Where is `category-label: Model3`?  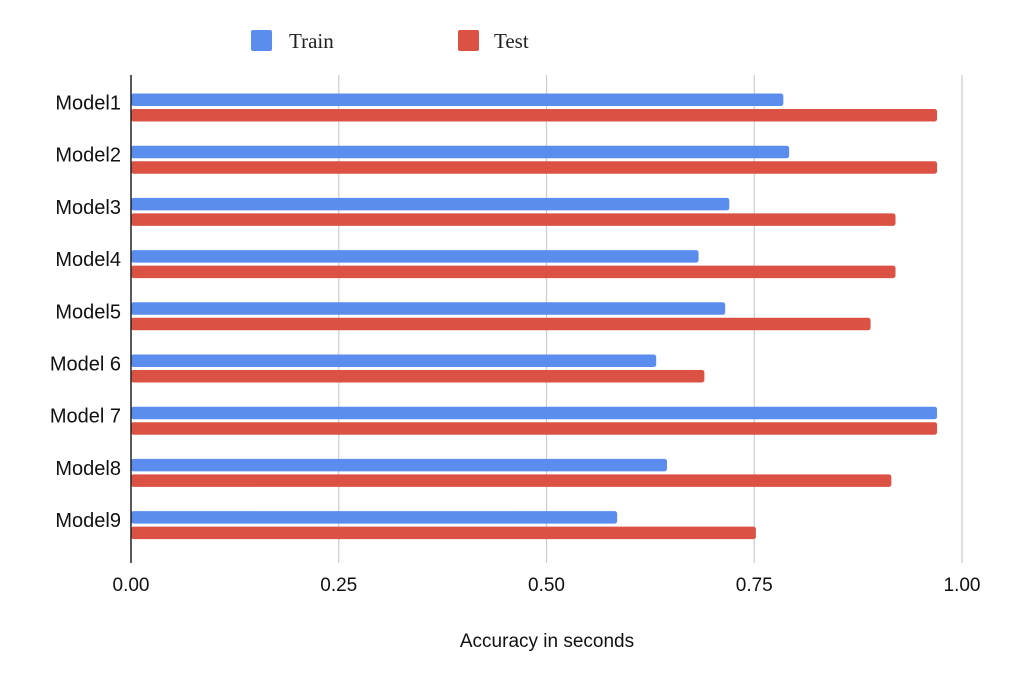
category-label: Model3 is located at coordinates (88, 208).